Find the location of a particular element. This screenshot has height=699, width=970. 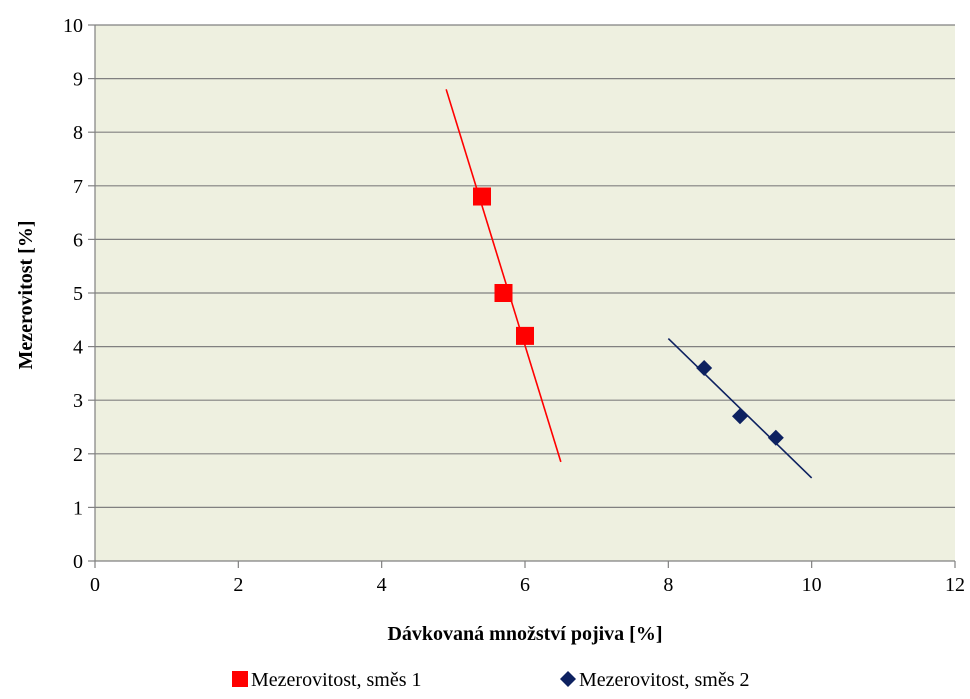

x-tick-label: 12 is located at coordinates (955, 585).